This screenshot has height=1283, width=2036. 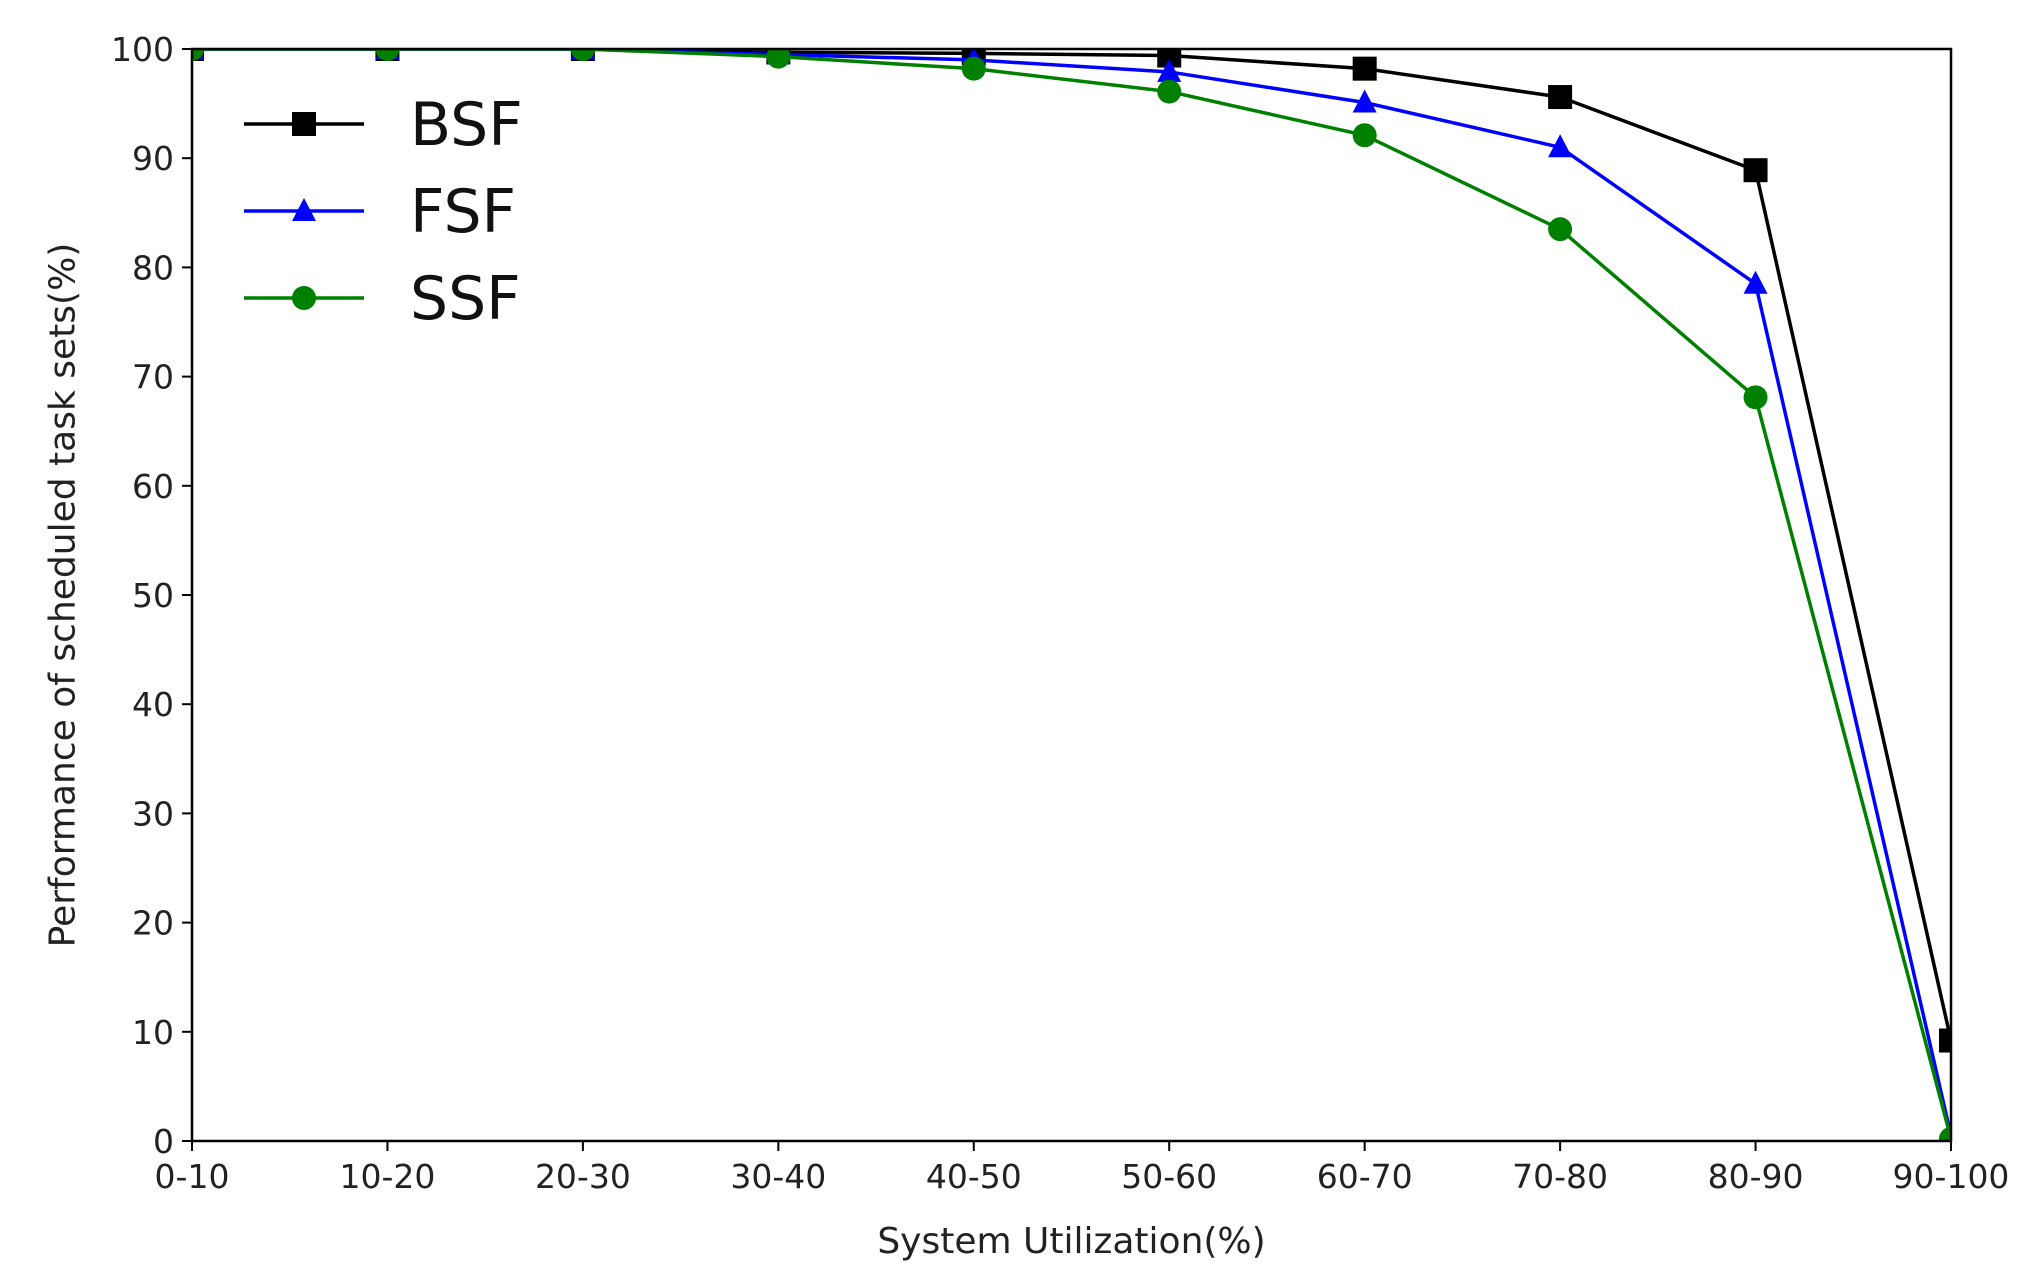 I want to click on y-axis: 0 10 20 30 40 50 60 70 80 90 100, so click(x=151, y=595).